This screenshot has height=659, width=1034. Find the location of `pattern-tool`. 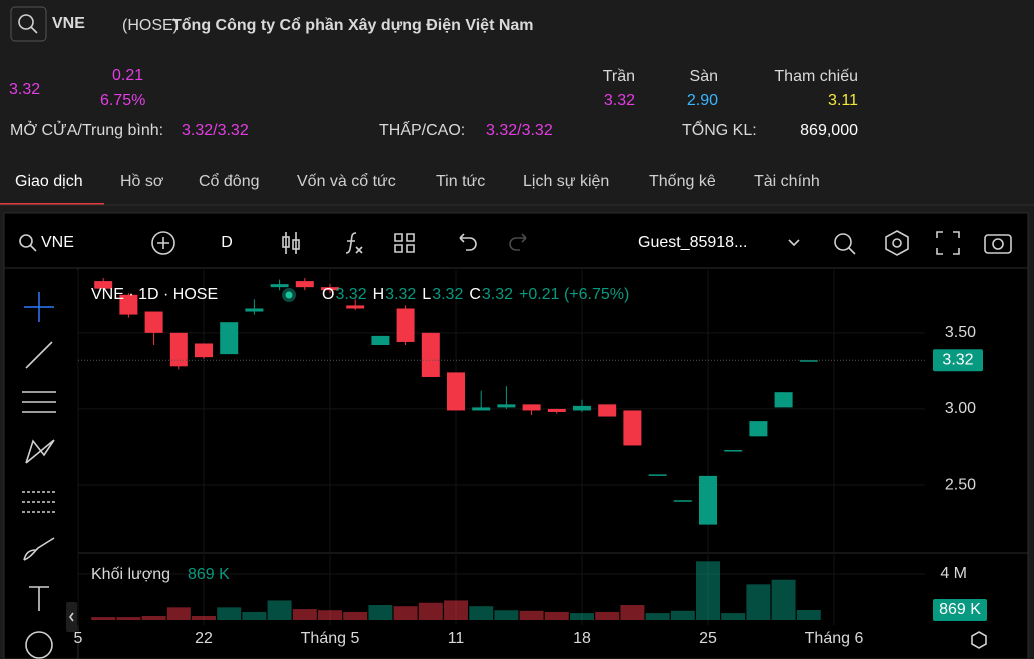

pattern-tool is located at coordinates (40, 451).